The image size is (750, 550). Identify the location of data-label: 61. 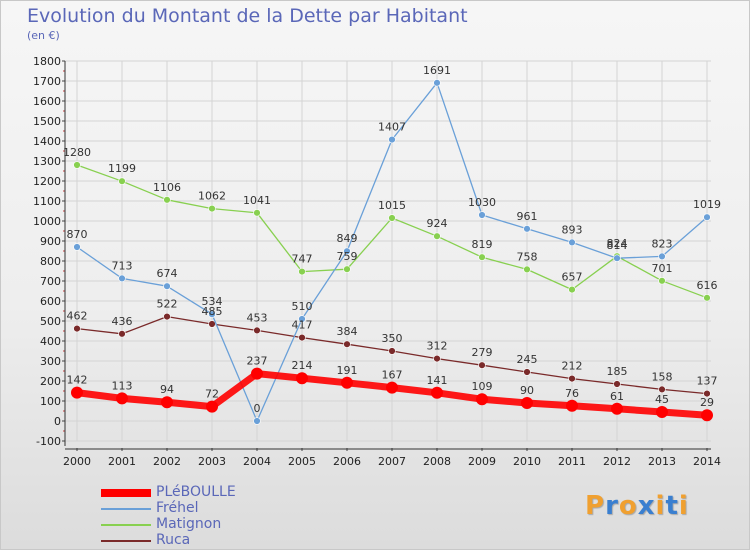
(617, 396).